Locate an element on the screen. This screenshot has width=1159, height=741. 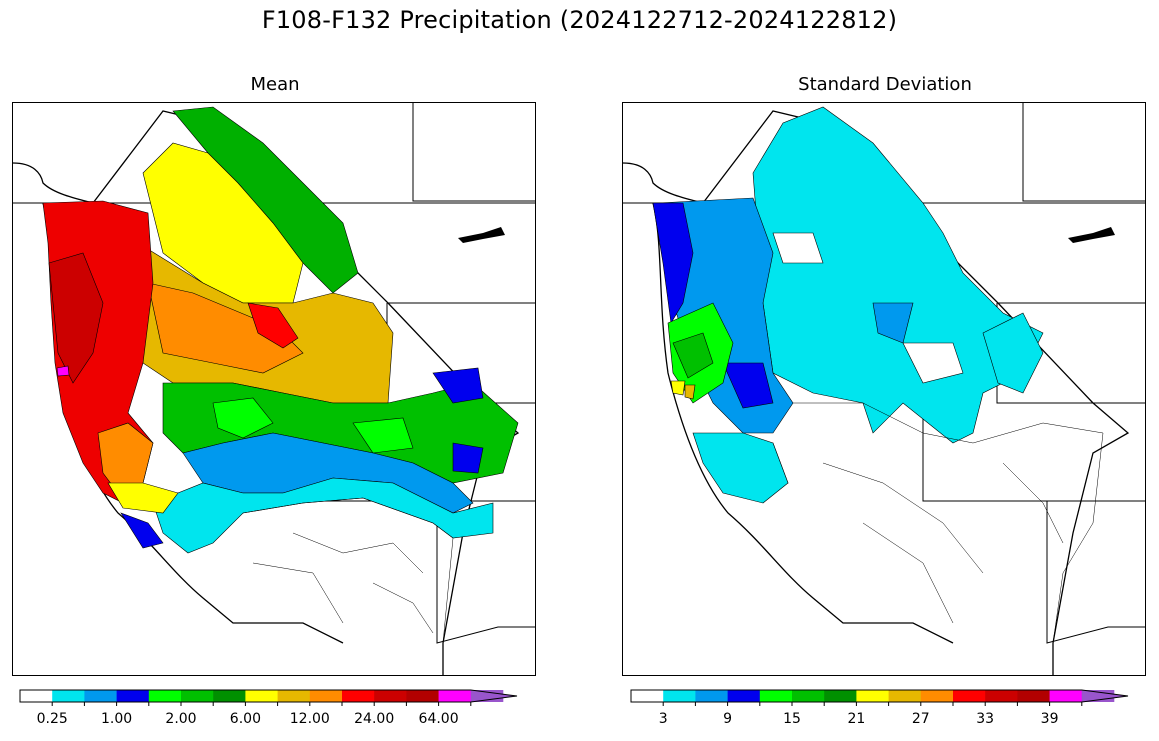
stddev-lake is located at coordinates (1091, 235).